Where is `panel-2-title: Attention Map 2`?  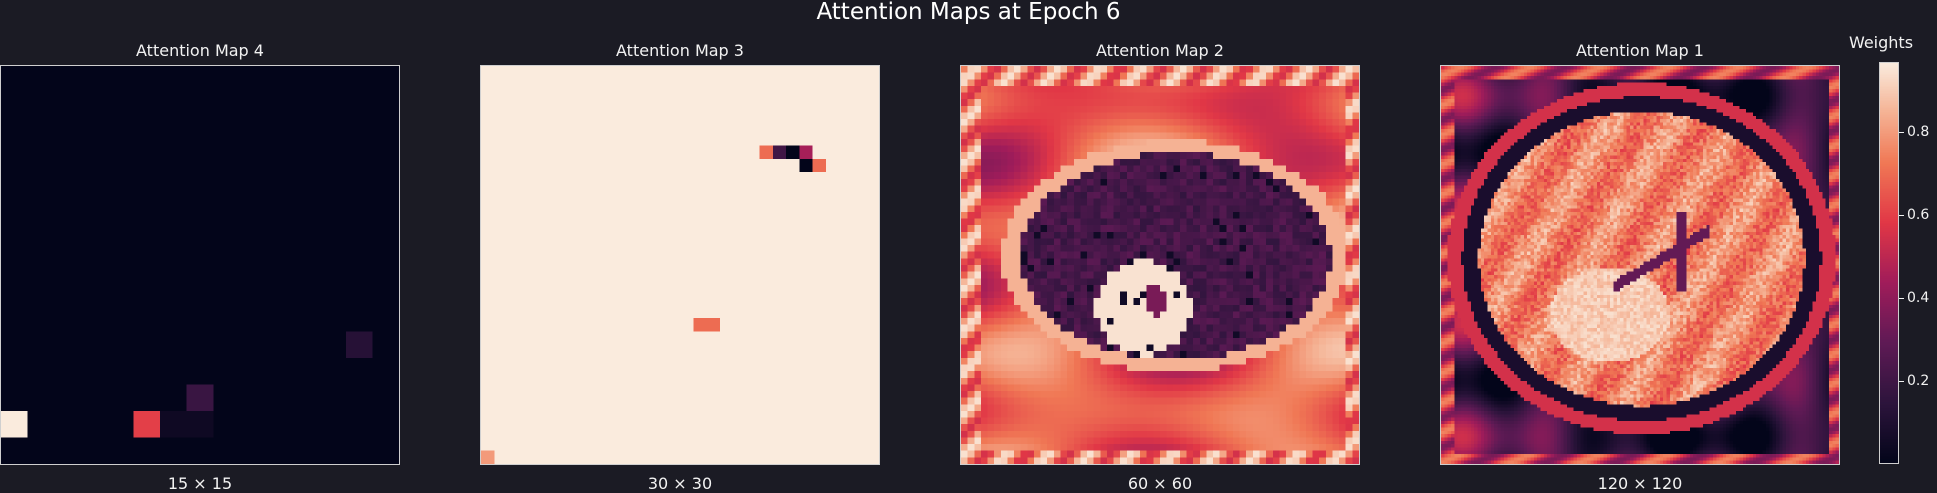 panel-2-title: Attention Map 2 is located at coordinates (1160, 50).